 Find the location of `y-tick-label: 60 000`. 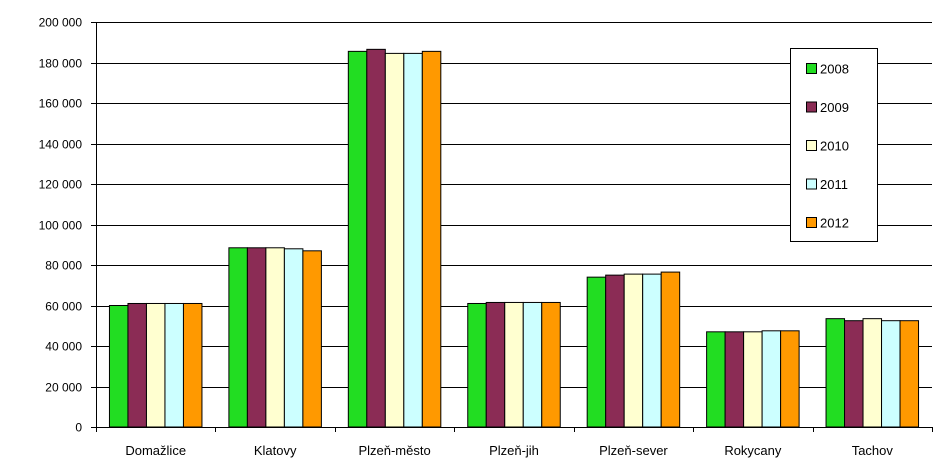

y-tick-label: 60 000 is located at coordinates (63, 307).